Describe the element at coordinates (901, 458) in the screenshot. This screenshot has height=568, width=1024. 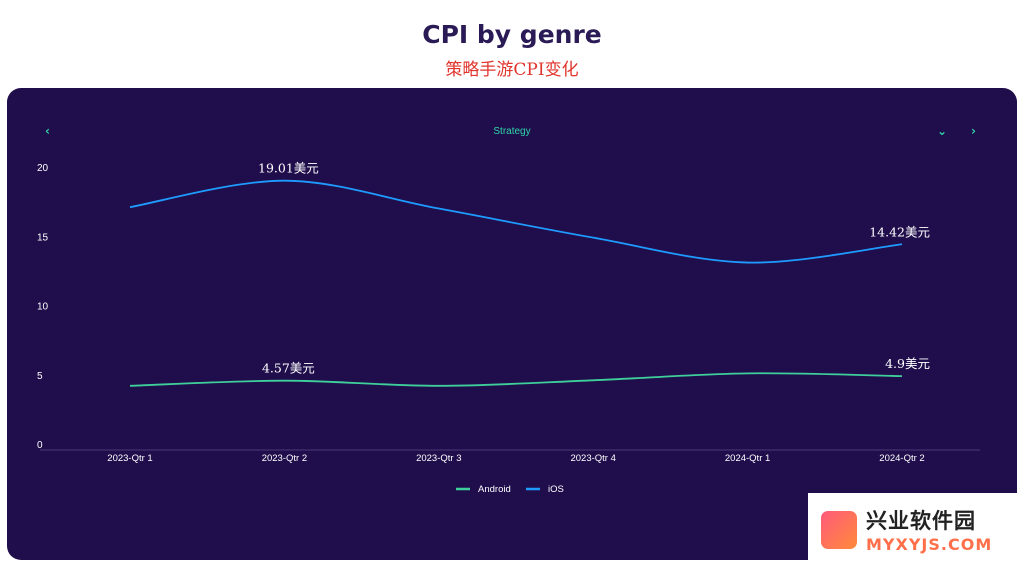
I see `x-tick-label: 2024-Qtr 2` at that location.